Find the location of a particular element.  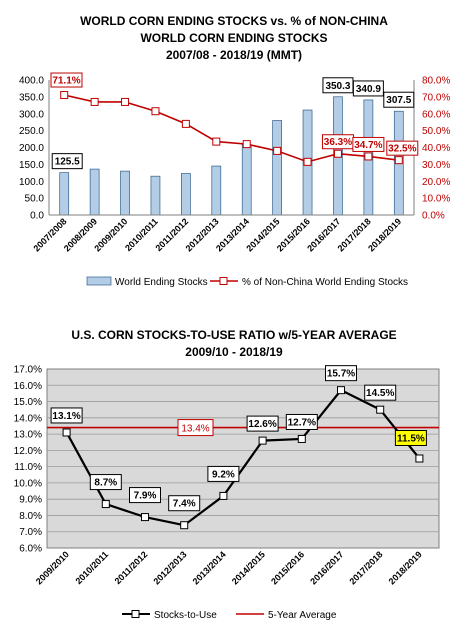

chart2-x-label-2015-2016: 2015/2016 is located at coordinates (287, 567).